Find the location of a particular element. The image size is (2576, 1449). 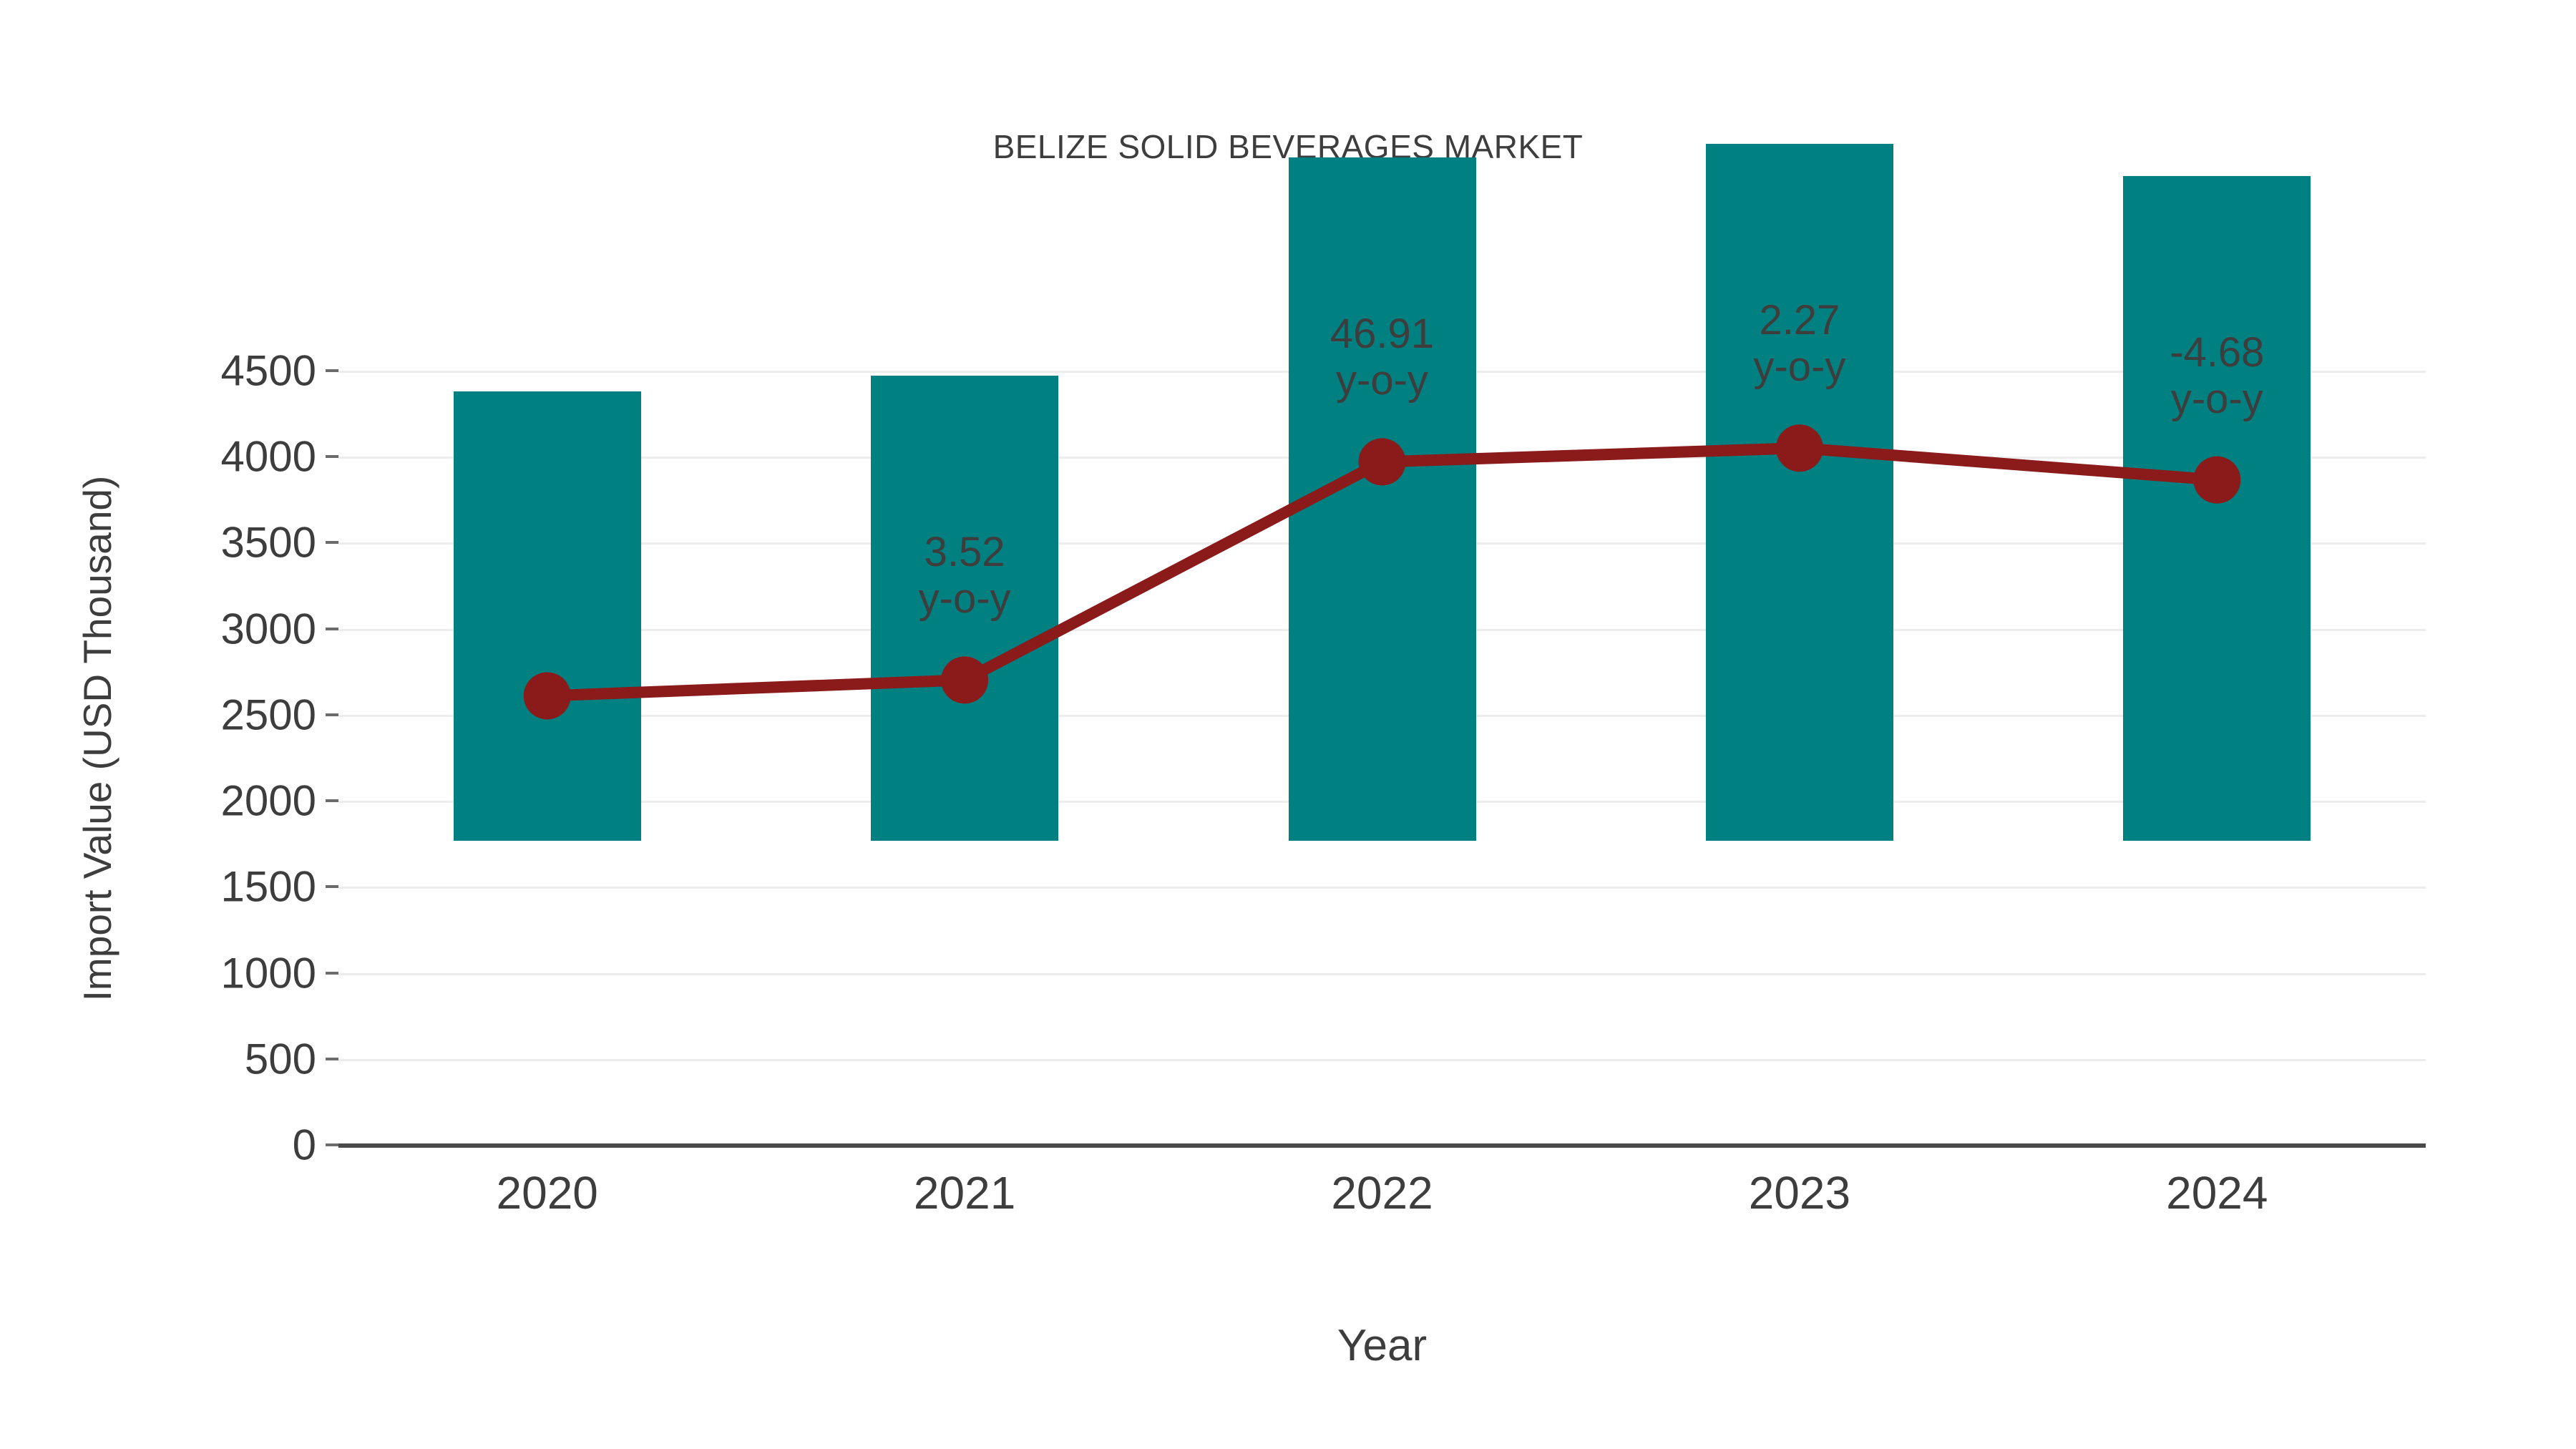

y-tick-label: 1500 is located at coordinates (268, 886).